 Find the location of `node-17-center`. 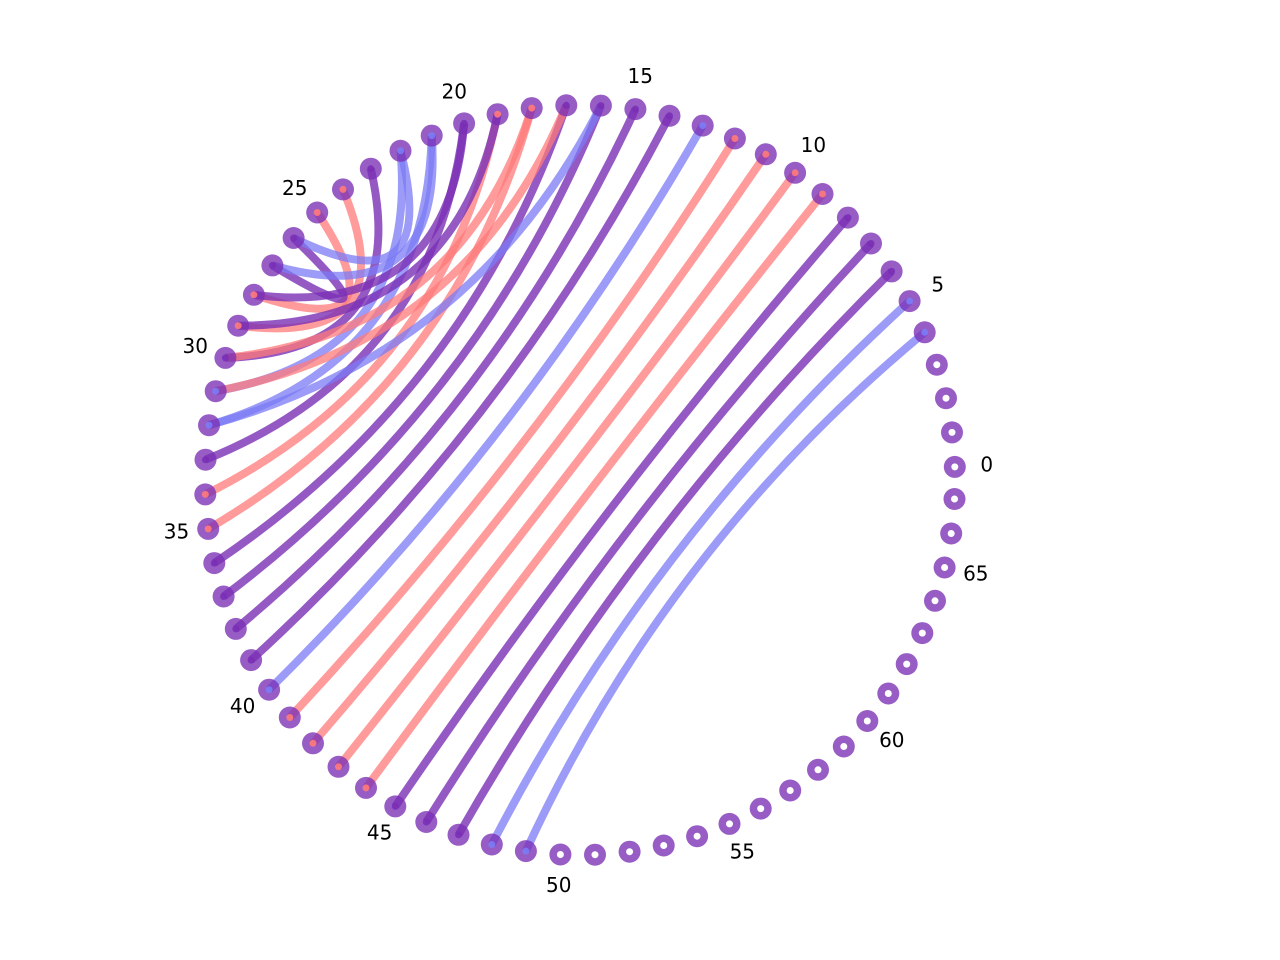

node-17-center is located at coordinates (566, 105).